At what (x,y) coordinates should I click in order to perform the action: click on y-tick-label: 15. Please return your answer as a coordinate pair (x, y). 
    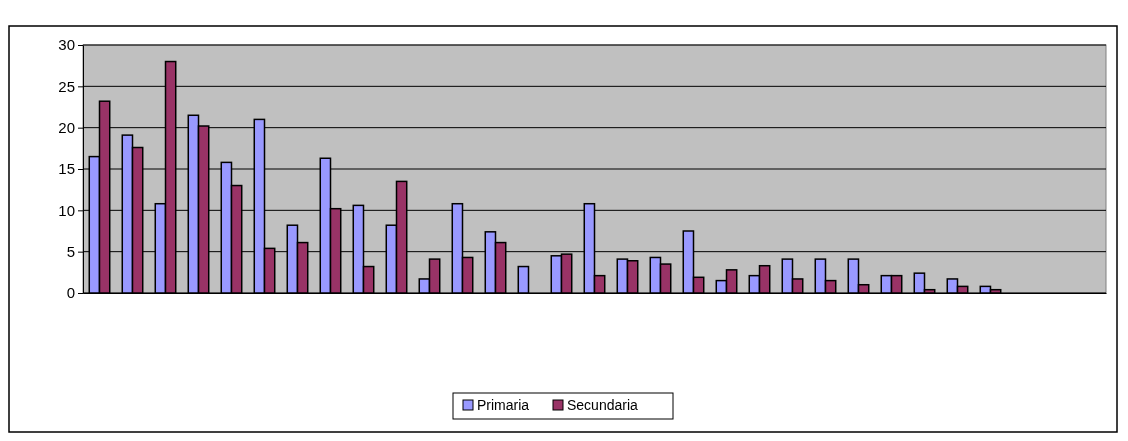
    Looking at the image, I should click on (66, 169).